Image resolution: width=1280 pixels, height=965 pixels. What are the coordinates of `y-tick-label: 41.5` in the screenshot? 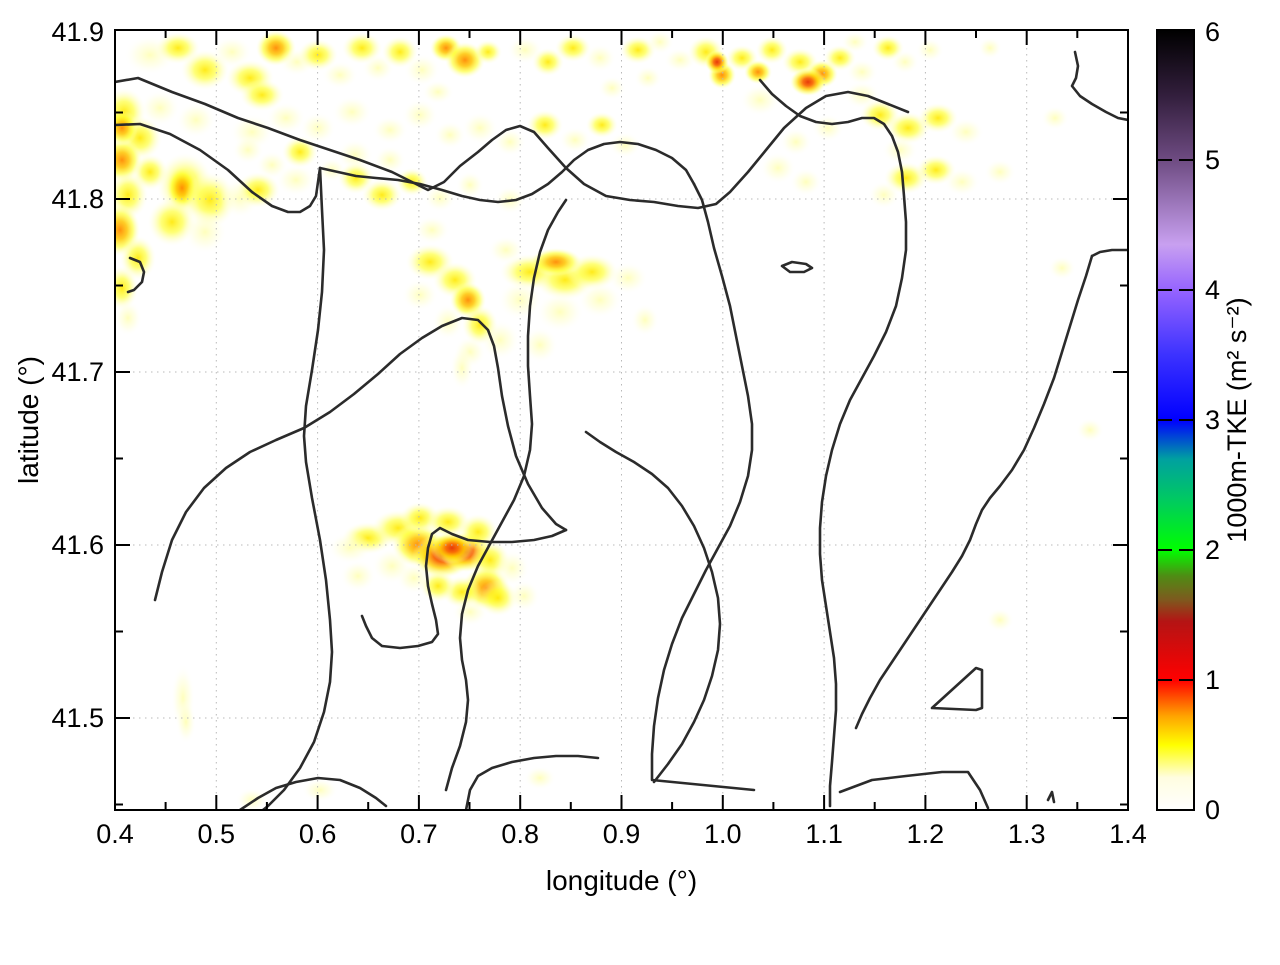 It's located at (77, 718).